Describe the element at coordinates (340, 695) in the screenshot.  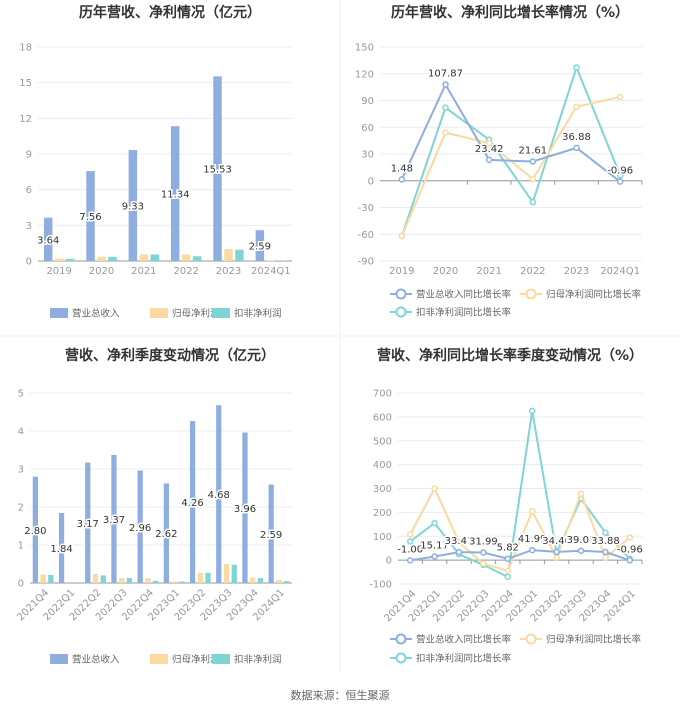
I see `source-note: 数据来源：恒生聚源` at that location.